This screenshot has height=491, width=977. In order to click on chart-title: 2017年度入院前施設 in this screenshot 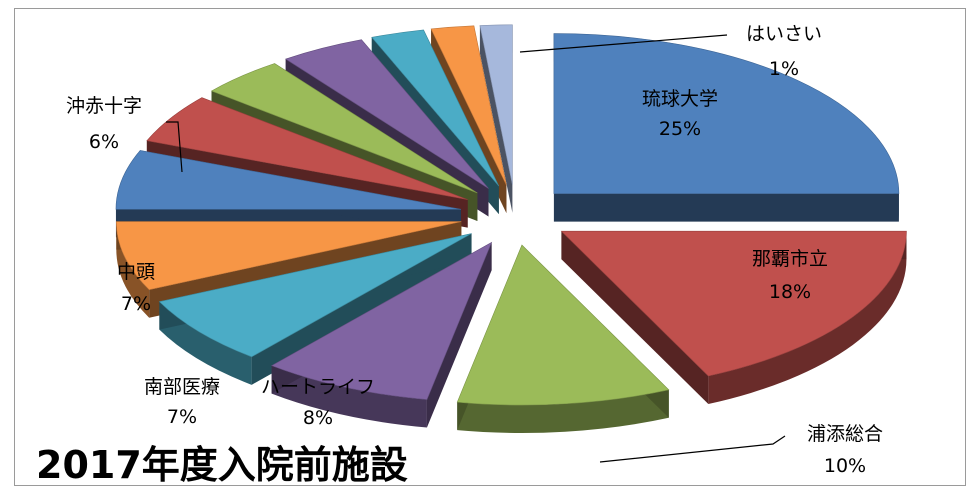, I will do `click(222, 465)`.